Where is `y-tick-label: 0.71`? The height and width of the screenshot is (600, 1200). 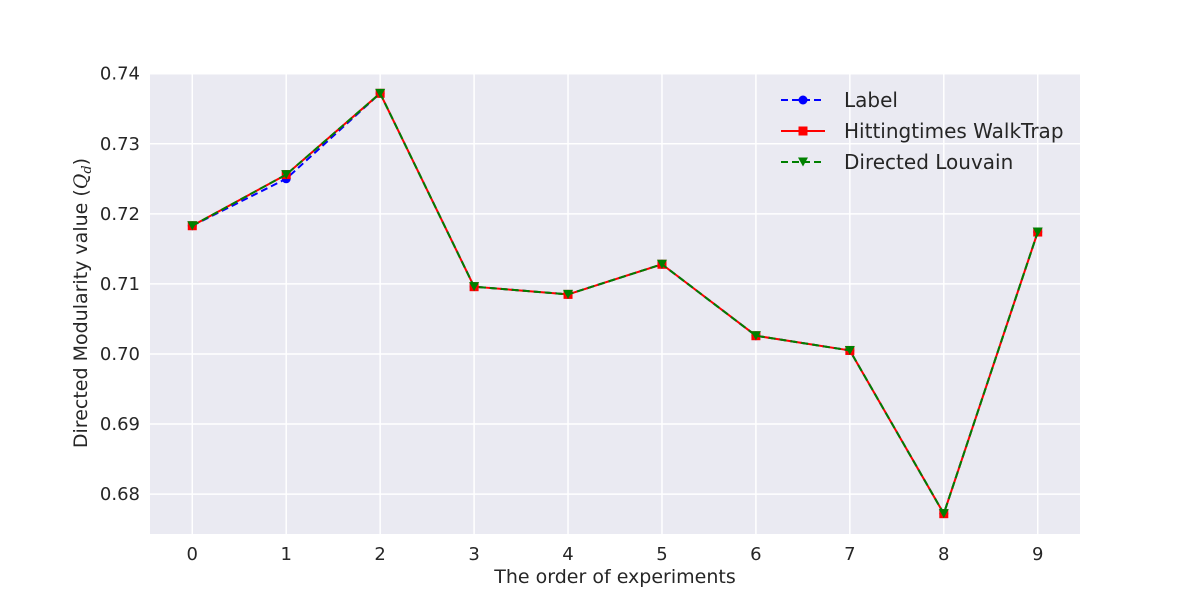 y-tick-label: 0.71 is located at coordinates (120, 284).